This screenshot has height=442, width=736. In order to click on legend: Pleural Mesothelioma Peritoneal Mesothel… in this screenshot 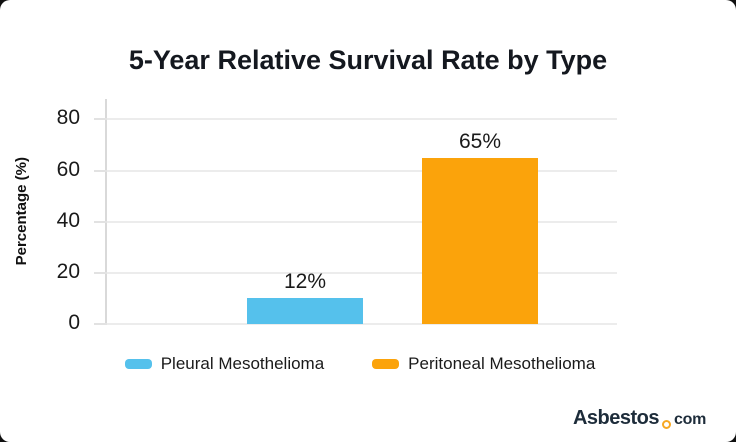, I will do `click(360, 364)`.